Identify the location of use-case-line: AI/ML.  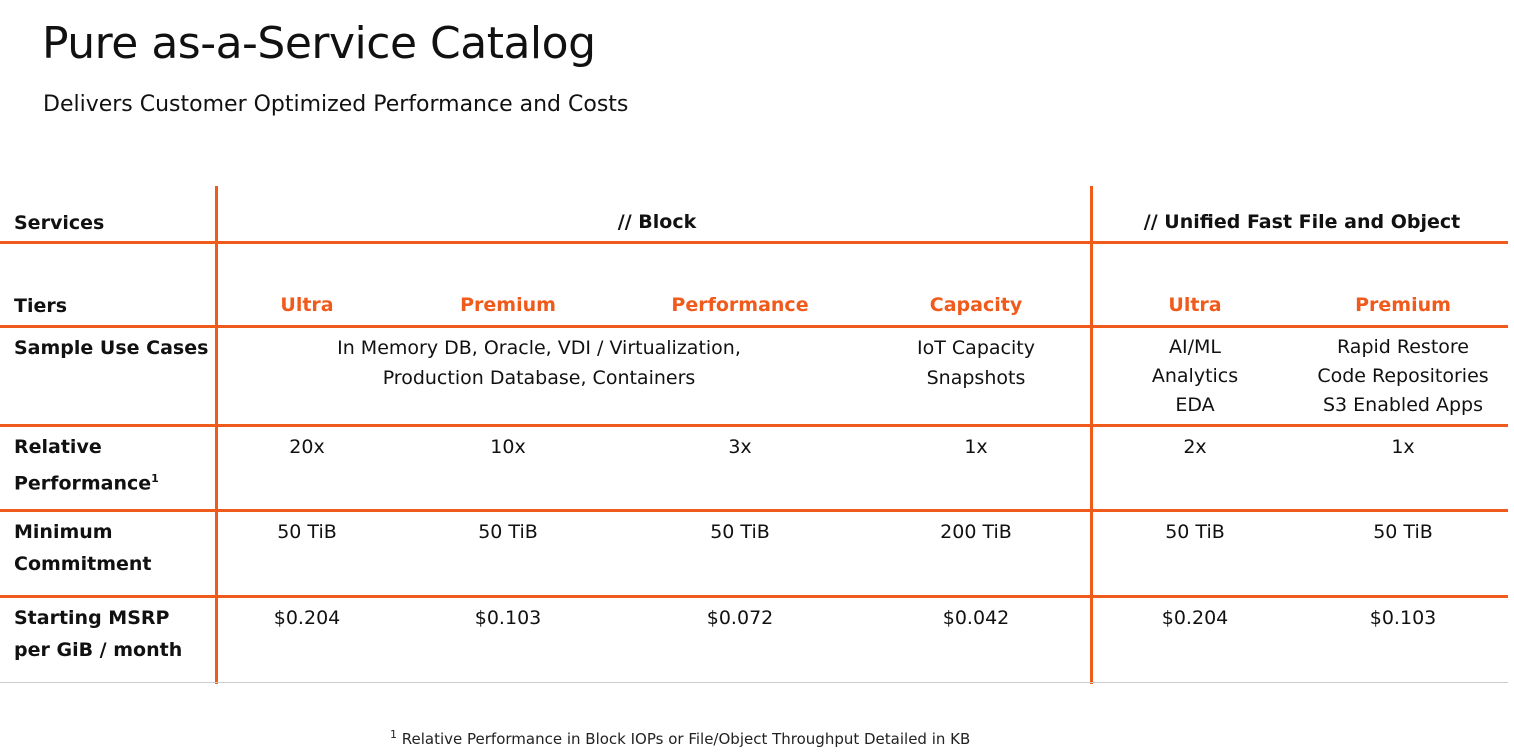
(1195, 347).